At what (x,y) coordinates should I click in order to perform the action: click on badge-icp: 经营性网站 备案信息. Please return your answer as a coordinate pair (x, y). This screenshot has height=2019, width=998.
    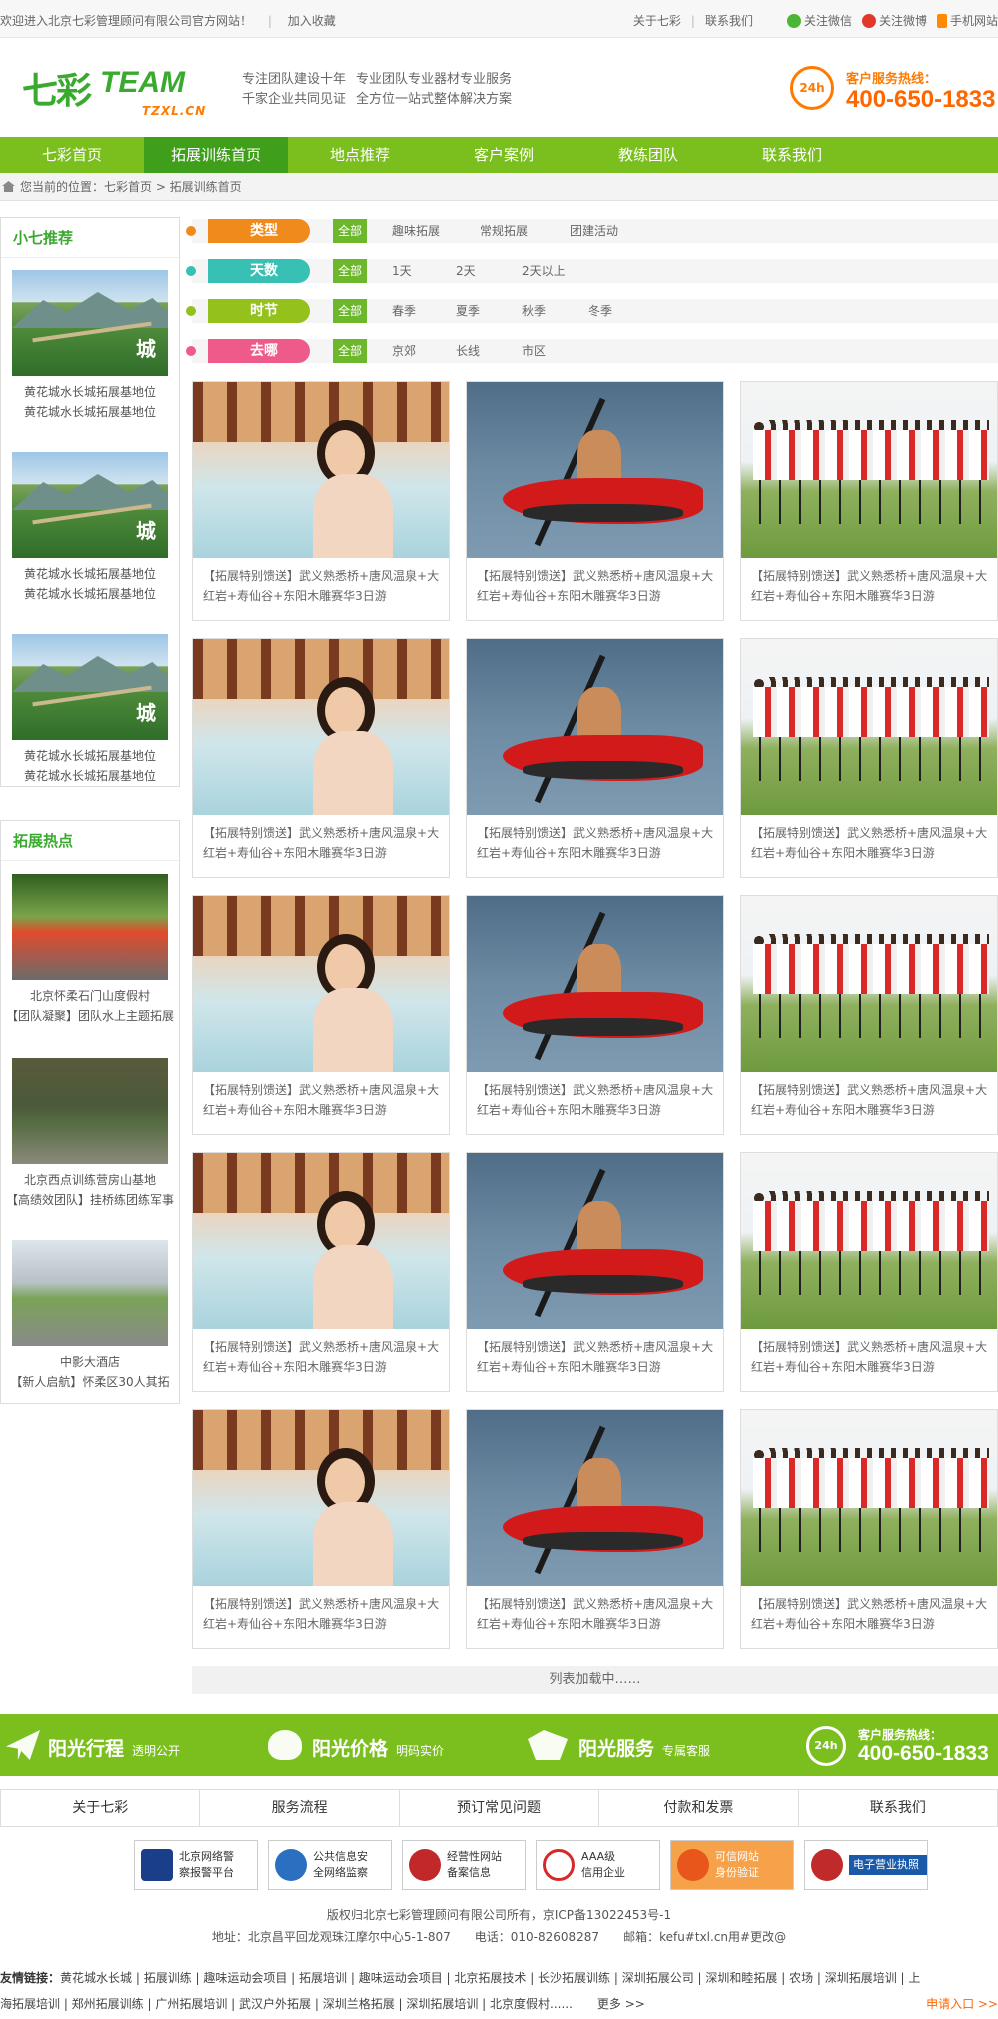
    Looking at the image, I should click on (464, 1865).